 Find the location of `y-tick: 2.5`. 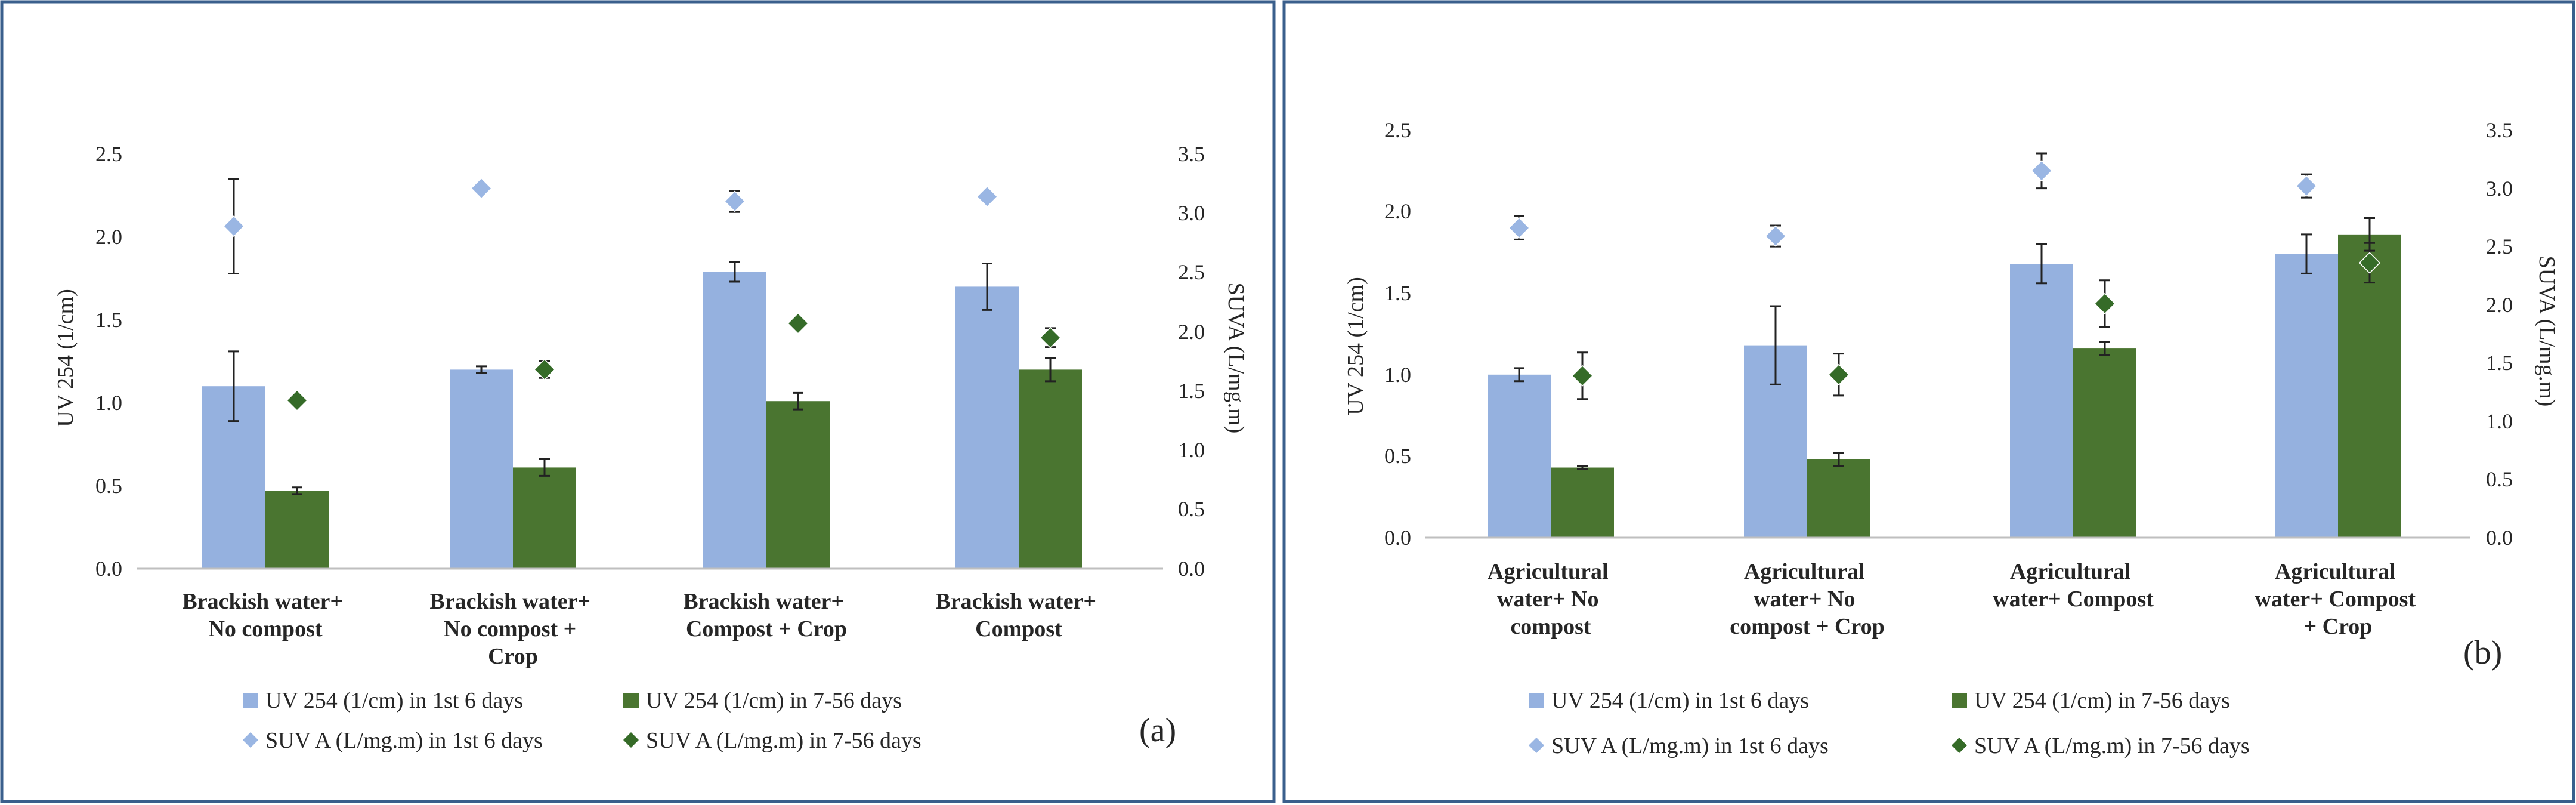

y-tick: 2.5 is located at coordinates (108, 154).